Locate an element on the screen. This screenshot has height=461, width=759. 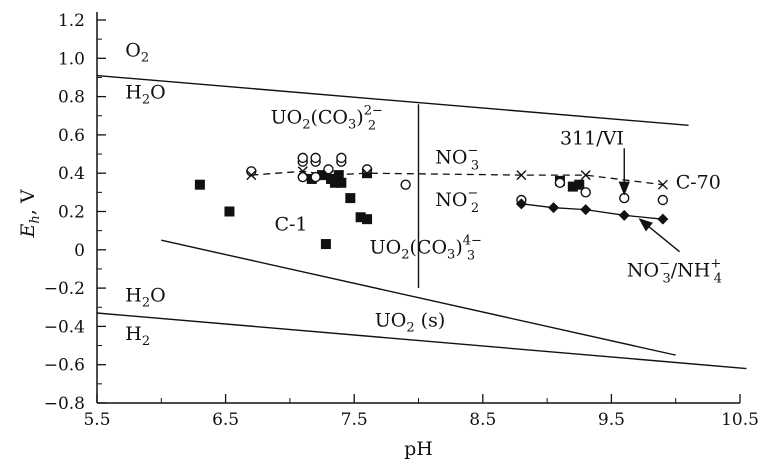
annotation-uo2co3-4: UO2(CO3)4− 3 is located at coordinates (426, 249).